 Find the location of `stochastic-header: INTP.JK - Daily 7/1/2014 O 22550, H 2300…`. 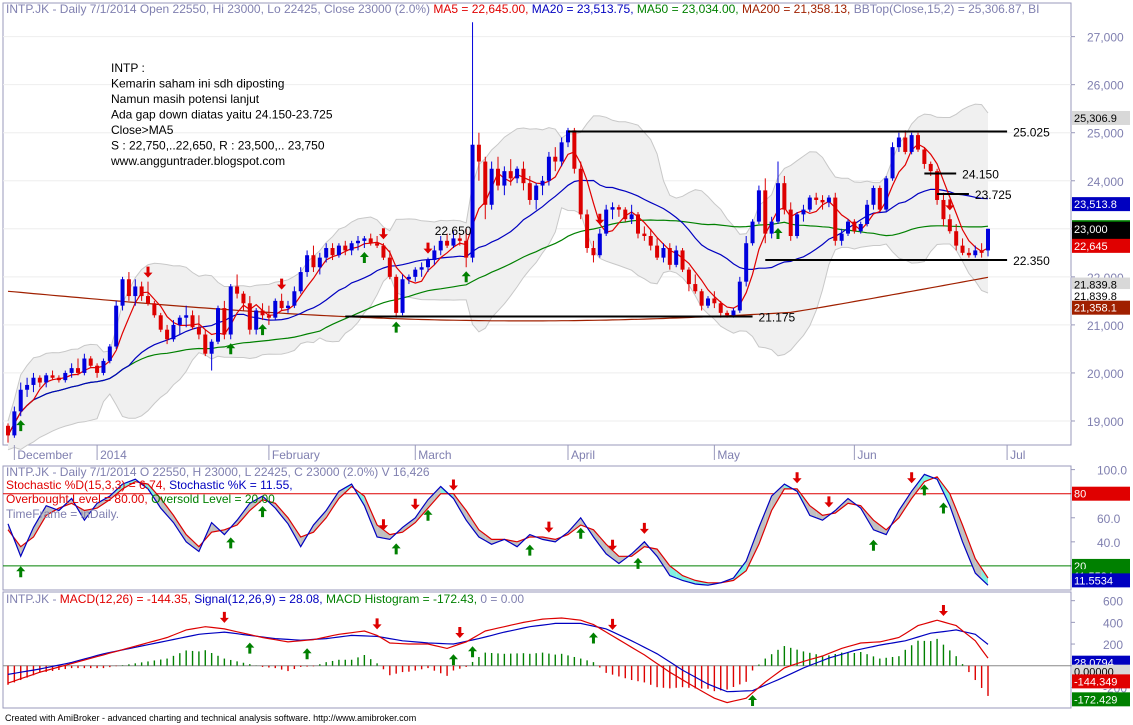

stochastic-header: INTP.JK - Daily 7/1/2014 O 22550, H 2300… is located at coordinates (218, 493).